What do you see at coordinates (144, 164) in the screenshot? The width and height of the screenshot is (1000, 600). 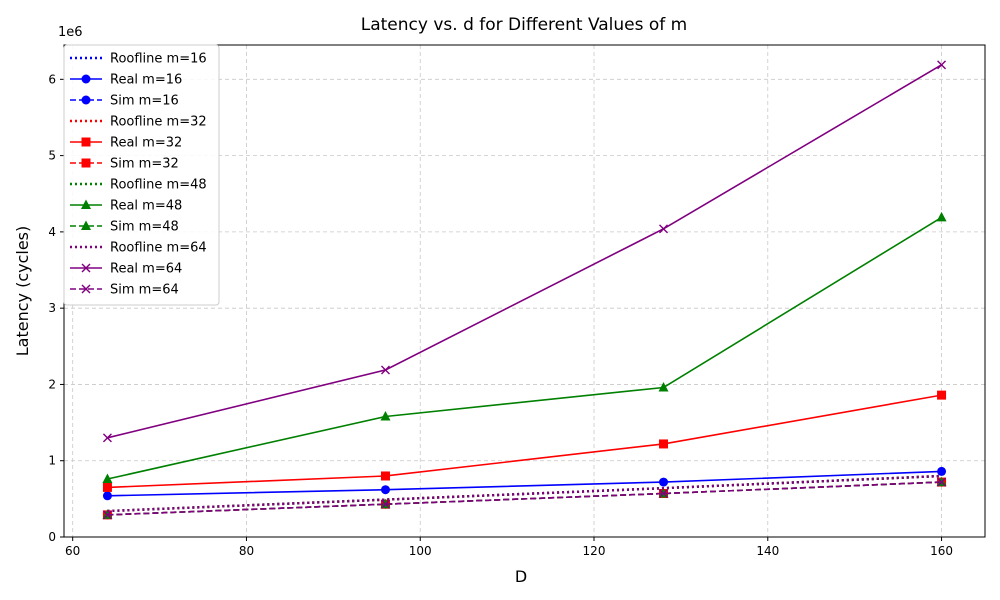 I see `legend-label: Sim m=32` at bounding box center [144, 164].